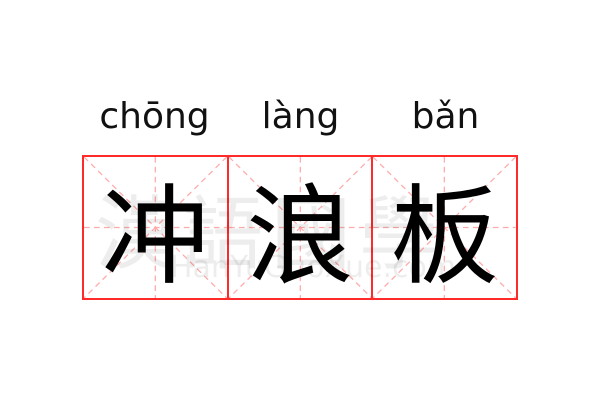 The width and height of the screenshot is (600, 400). Describe the element at coordinates (300, 116) in the screenshot. I see `pinyin-2: làng` at that location.